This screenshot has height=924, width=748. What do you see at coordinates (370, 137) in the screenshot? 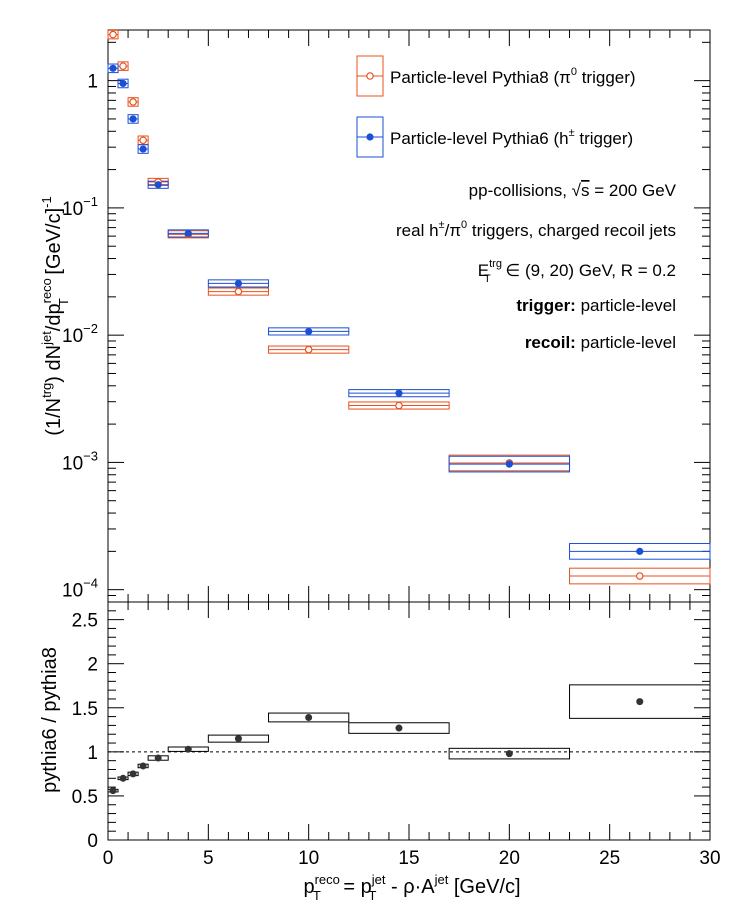
I see `legend-marker-pythia6` at bounding box center [370, 137].